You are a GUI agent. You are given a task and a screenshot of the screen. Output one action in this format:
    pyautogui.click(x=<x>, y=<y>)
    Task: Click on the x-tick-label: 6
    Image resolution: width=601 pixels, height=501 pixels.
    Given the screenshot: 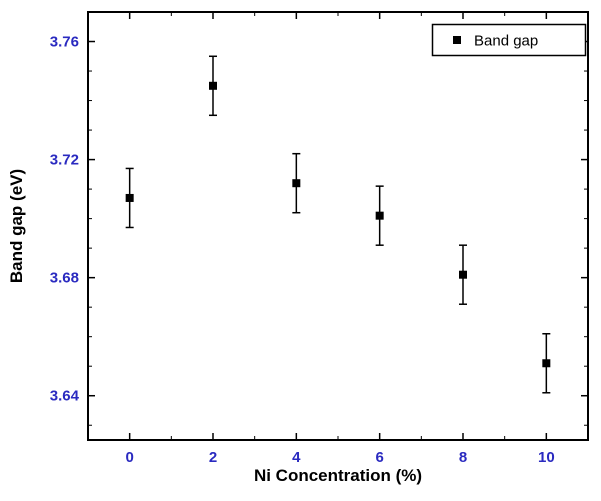 What is the action you would take?
    pyautogui.click(x=379, y=457)
    